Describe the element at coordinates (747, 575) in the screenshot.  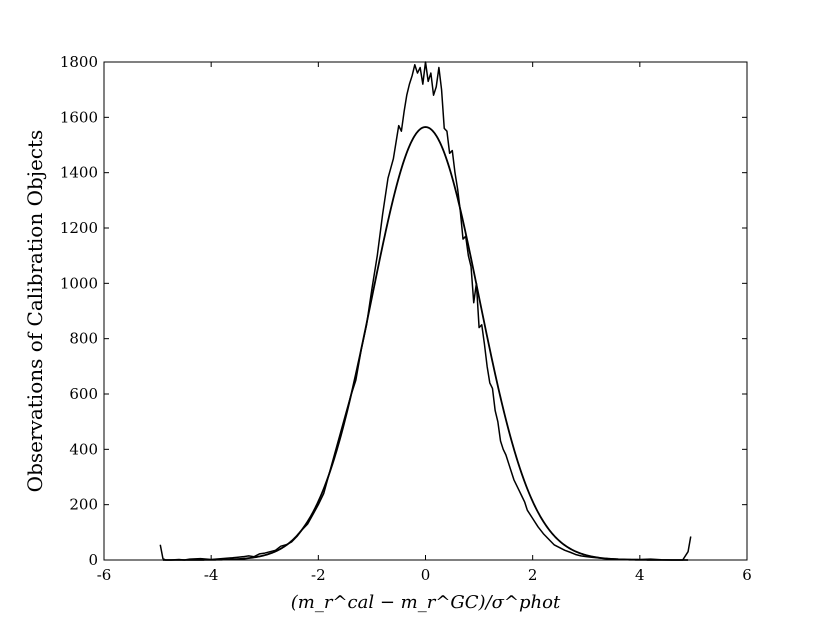
I see `x-tick-label: 6` at that location.